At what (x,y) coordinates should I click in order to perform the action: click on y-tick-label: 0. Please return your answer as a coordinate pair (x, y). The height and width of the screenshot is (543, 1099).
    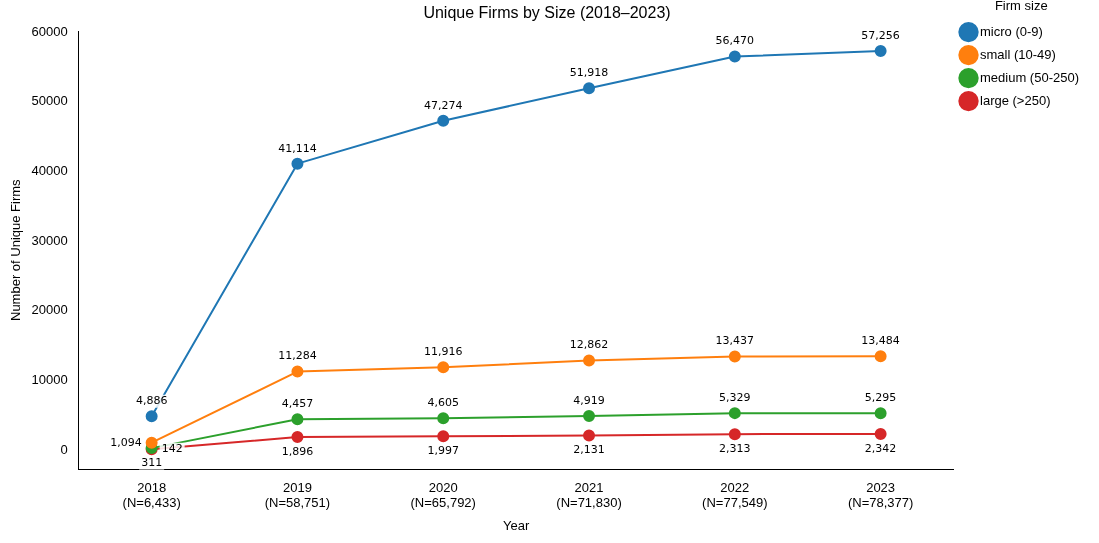
    Looking at the image, I should click on (64, 449).